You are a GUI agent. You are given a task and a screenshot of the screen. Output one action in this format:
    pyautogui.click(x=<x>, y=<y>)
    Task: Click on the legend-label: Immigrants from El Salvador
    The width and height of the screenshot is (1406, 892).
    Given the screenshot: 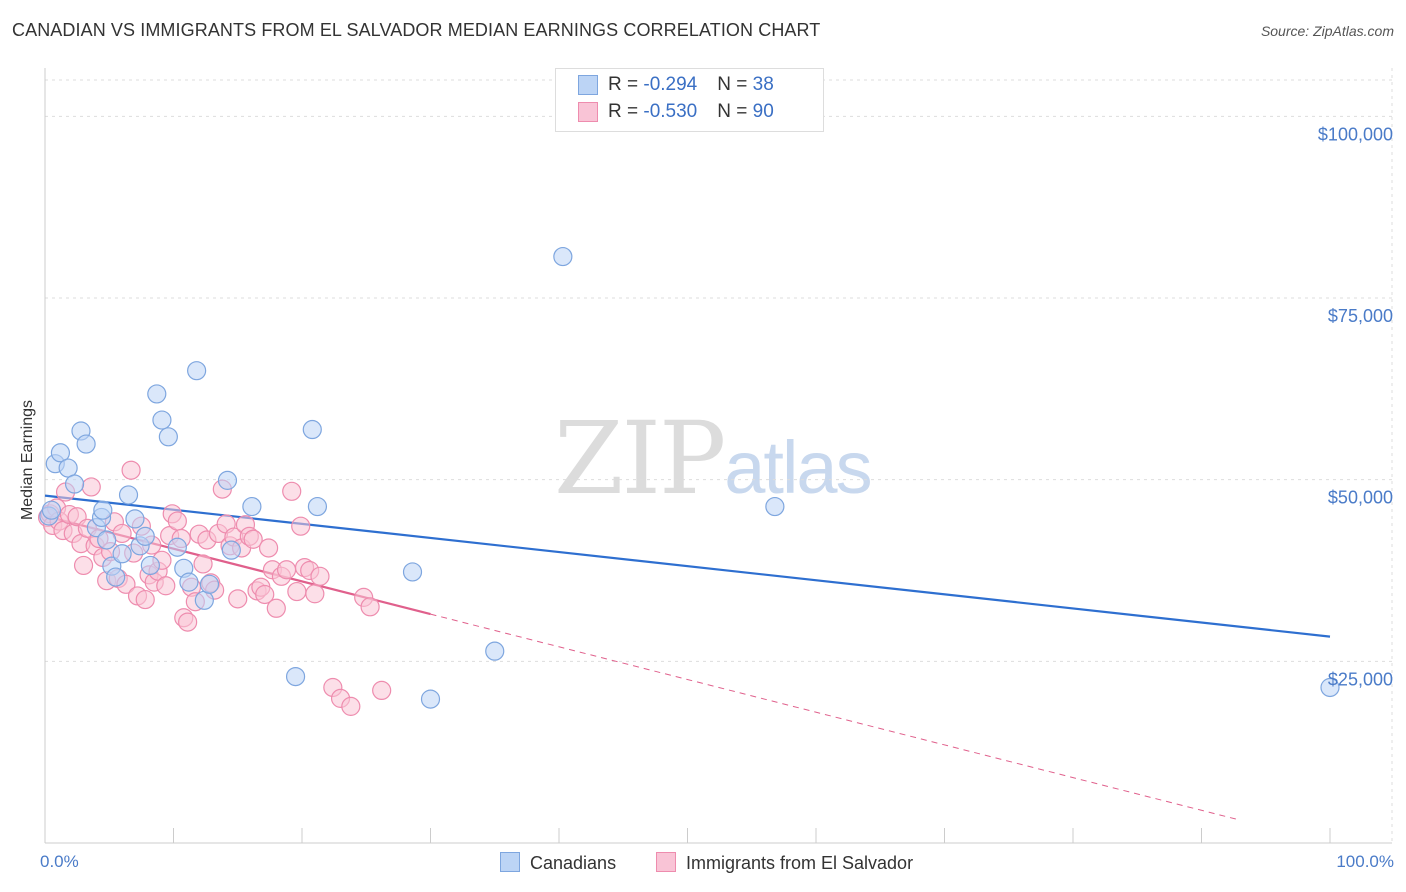 What is the action you would take?
    pyautogui.click(x=800, y=863)
    